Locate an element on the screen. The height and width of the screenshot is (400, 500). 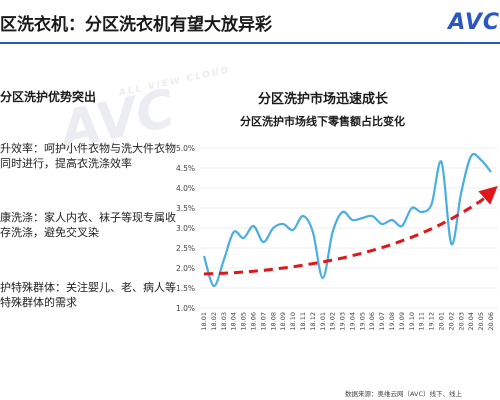
y-tick-label: 3.0% is located at coordinates (185, 228).